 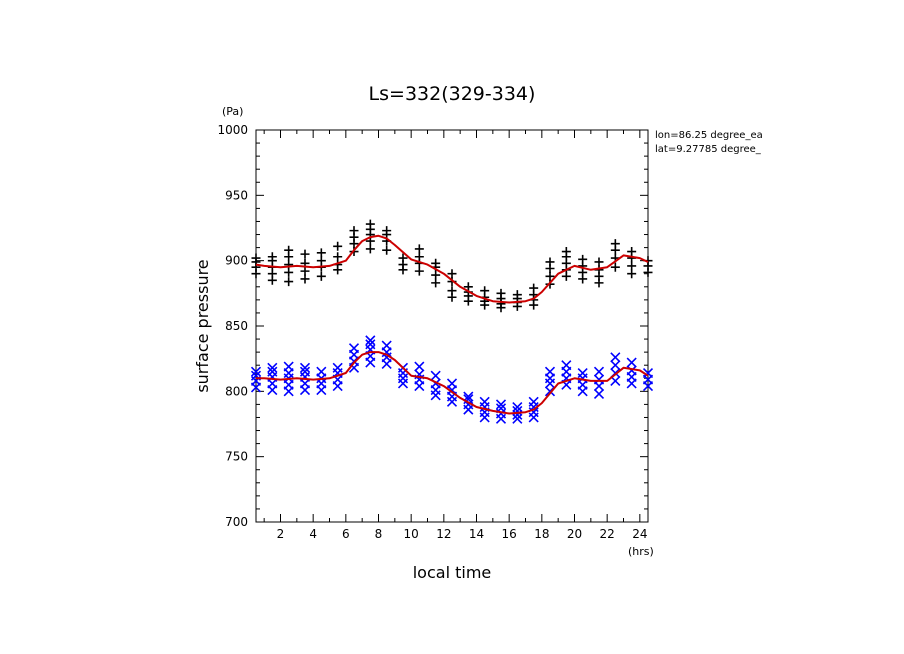 I want to click on x-tick-label: 8, so click(x=379, y=534).